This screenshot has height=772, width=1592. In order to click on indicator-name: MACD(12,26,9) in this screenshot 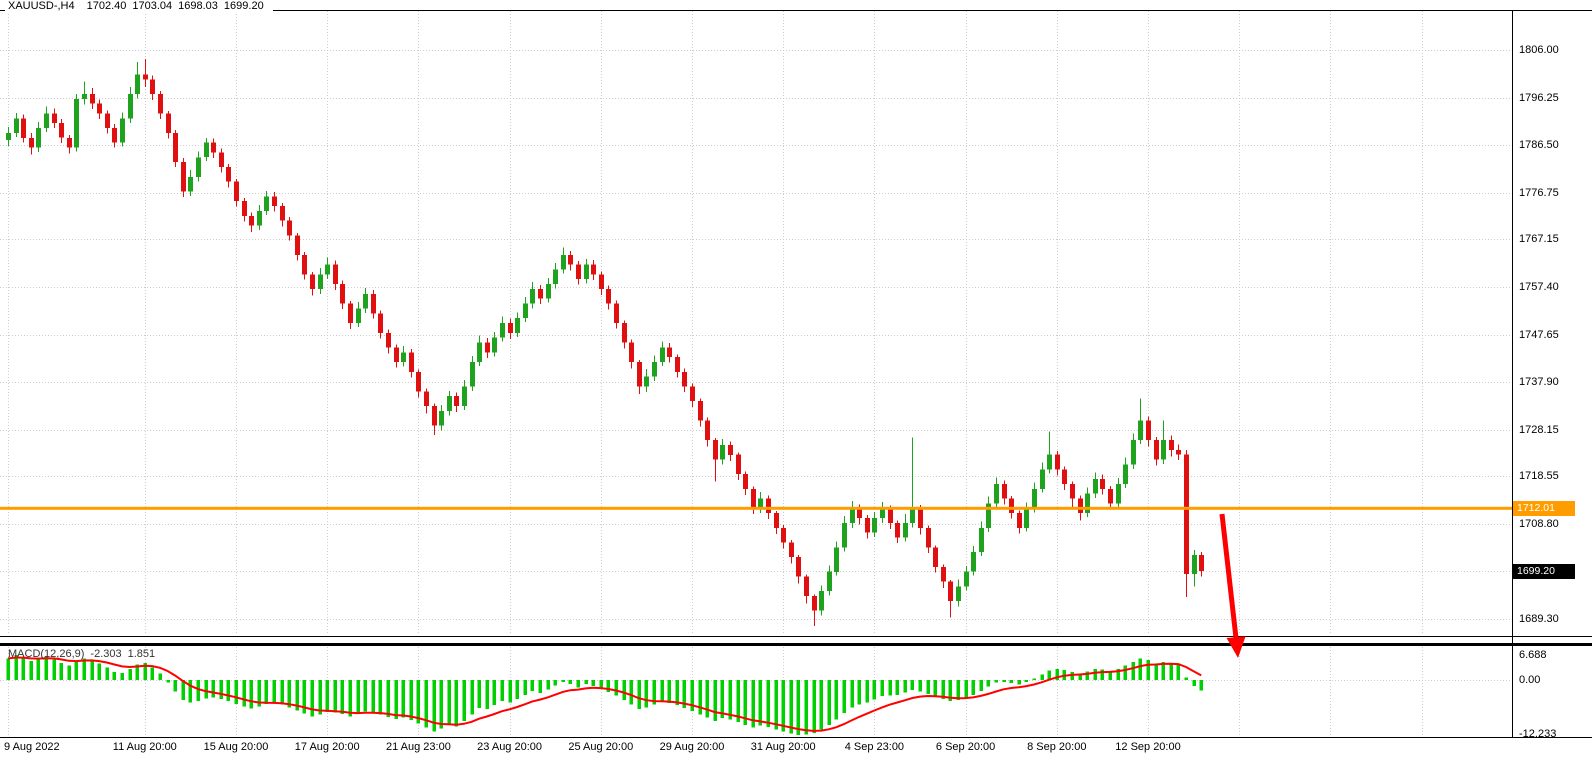, I will do `click(46, 654)`.